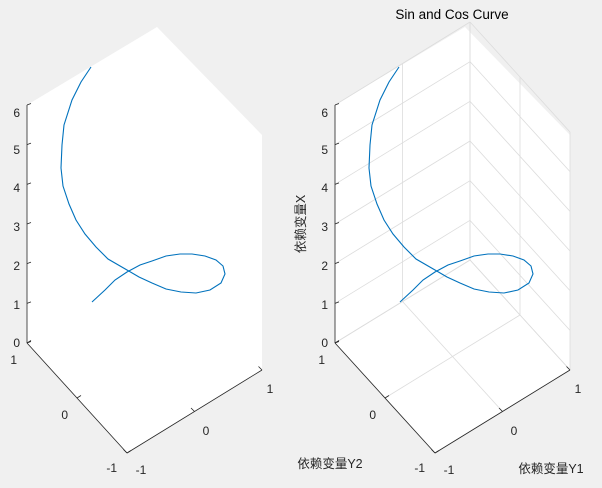 Image resolution: width=602 pixels, height=488 pixels. I want to click on y2-axis-label: 依赖变量Y2, so click(329, 463).